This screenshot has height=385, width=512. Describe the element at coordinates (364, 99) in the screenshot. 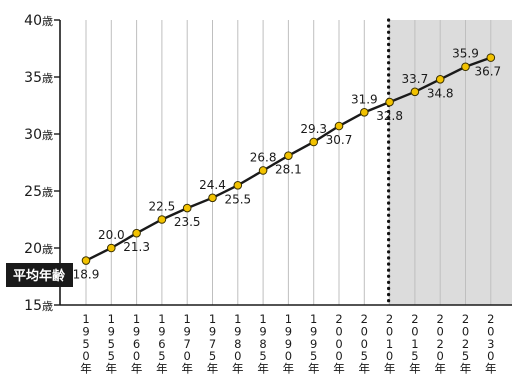

I see `data-label: 31.9` at that location.